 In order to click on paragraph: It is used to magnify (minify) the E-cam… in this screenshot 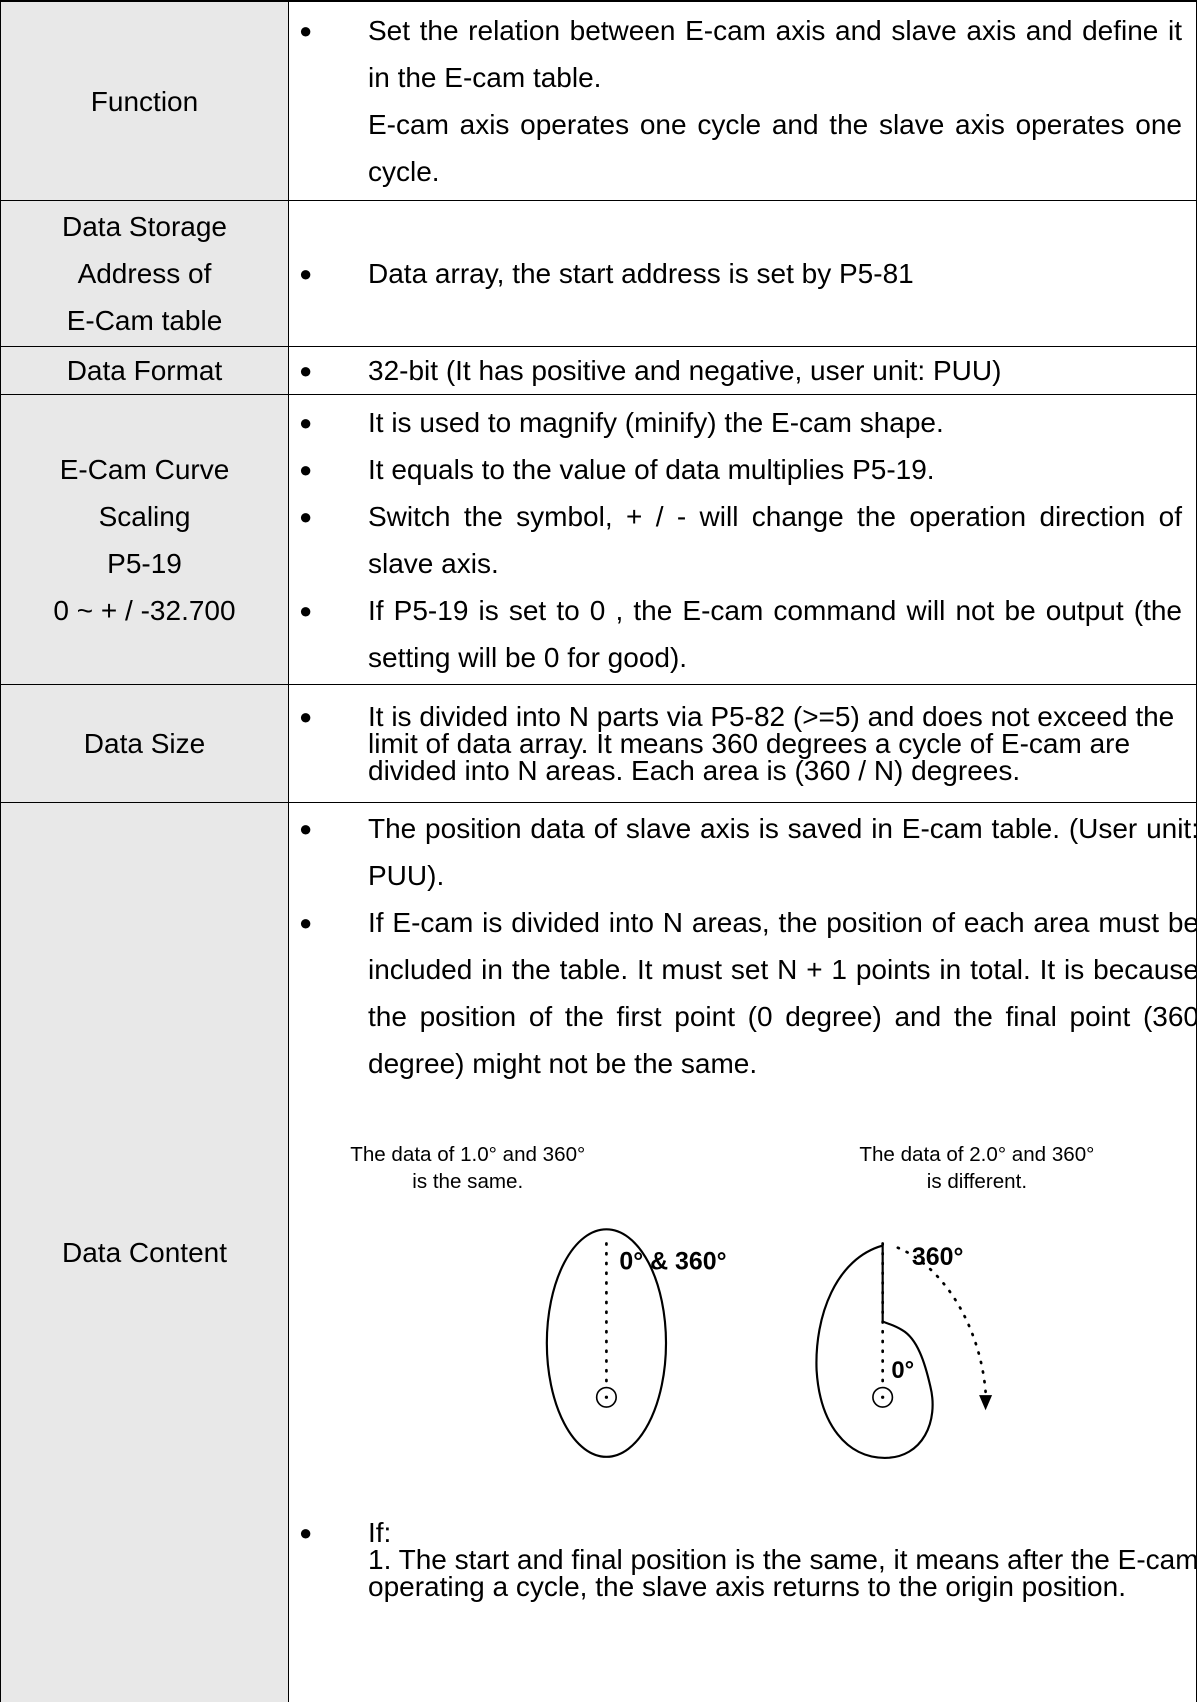, I will do `click(656, 422)`.